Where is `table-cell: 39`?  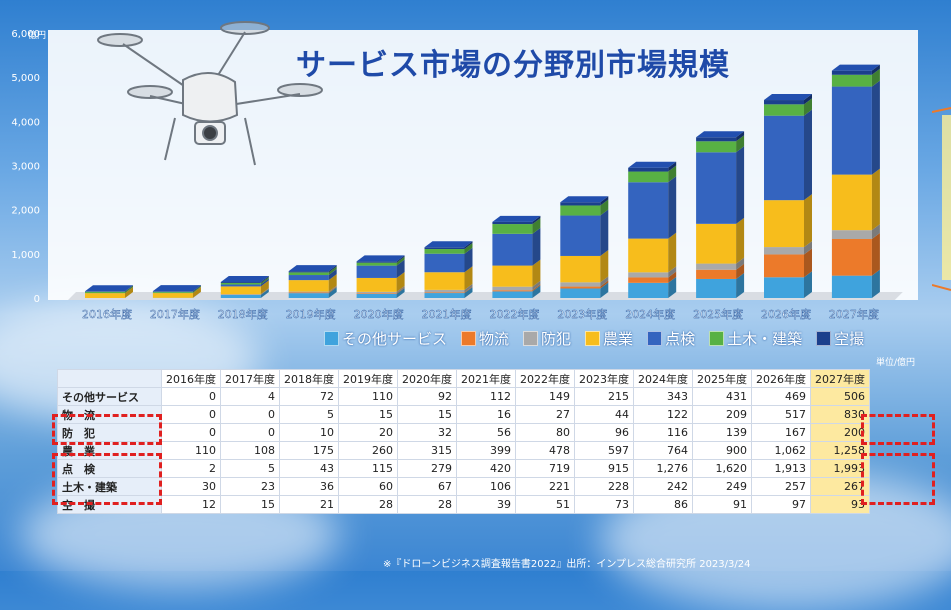 table-cell: 39 is located at coordinates (486, 505).